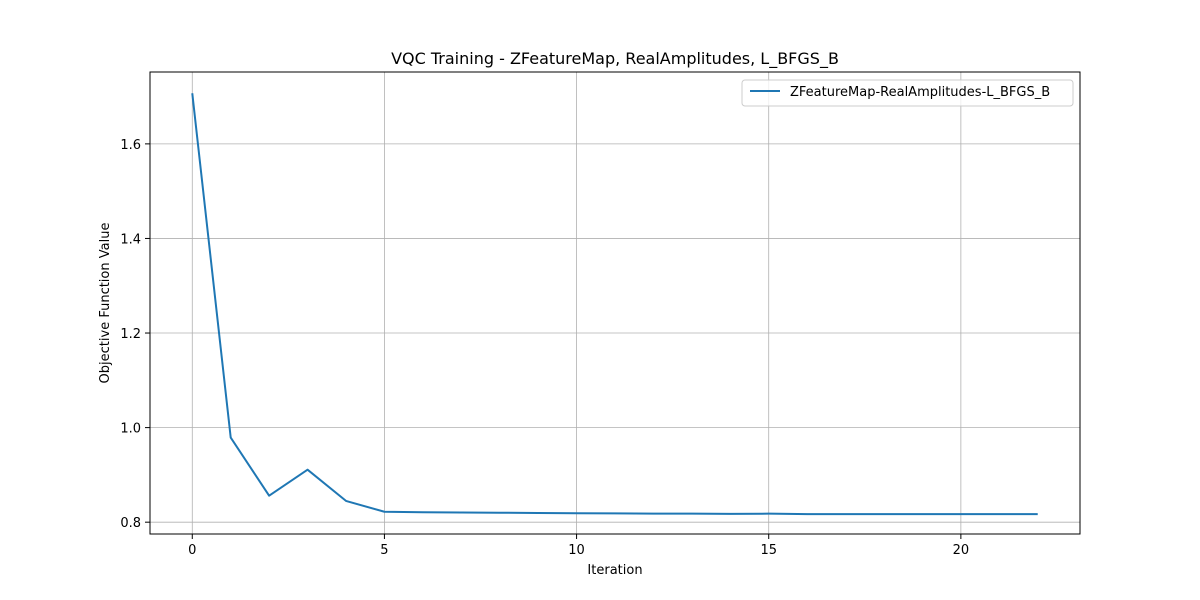 The image size is (1200, 600). I want to click on y-tick-label: 1.2, so click(130, 334).